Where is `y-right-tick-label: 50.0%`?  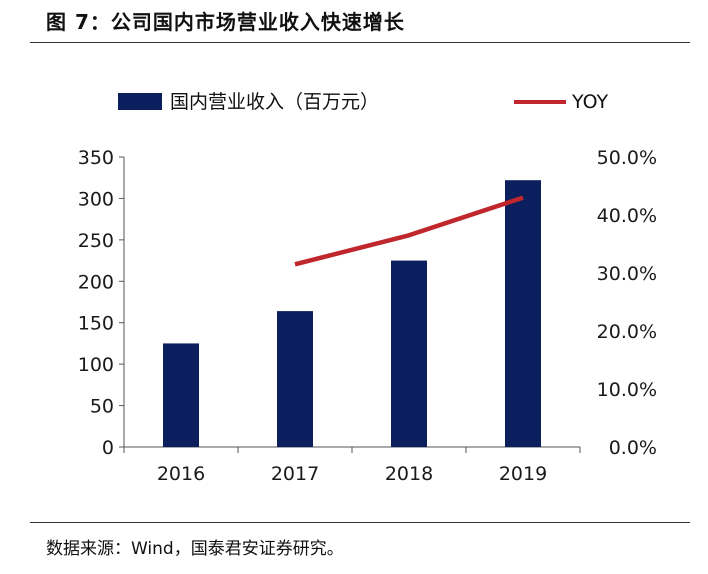
y-right-tick-label: 50.0% is located at coordinates (627, 158).